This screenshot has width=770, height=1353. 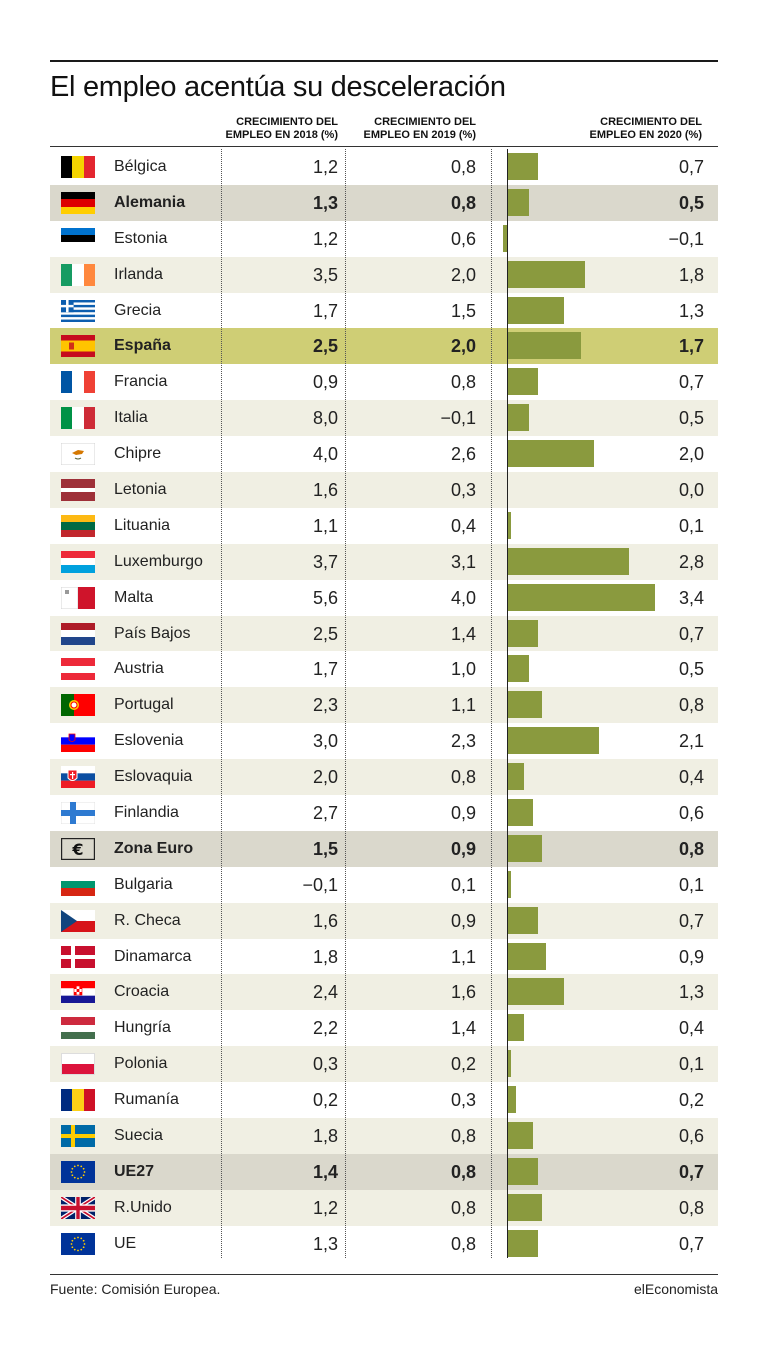 What do you see at coordinates (384, 1244) in the screenshot?
I see `table-row: UE 1,3 0,8 0,7` at bounding box center [384, 1244].